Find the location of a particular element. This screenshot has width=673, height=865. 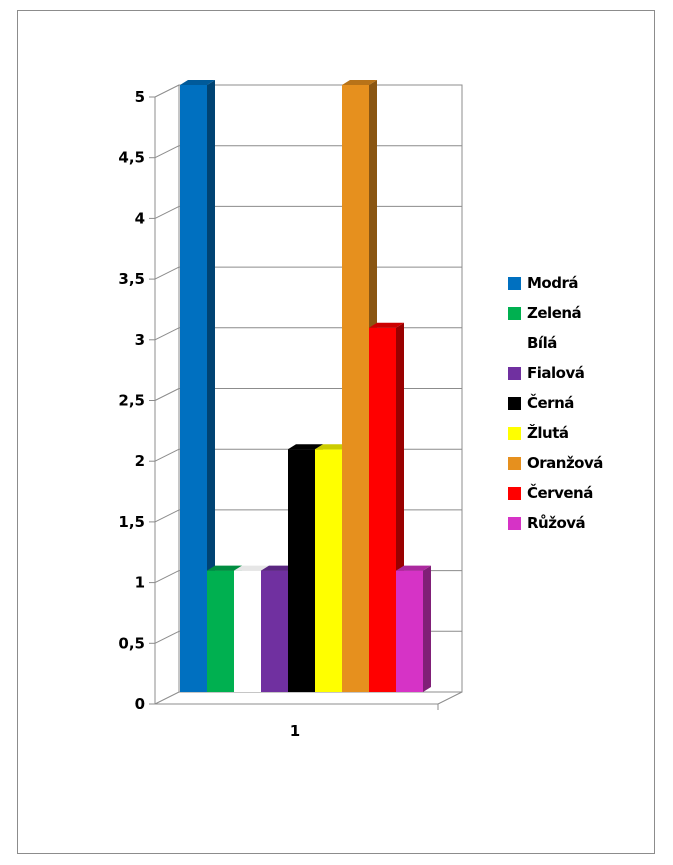

legend-item: Růžová is located at coordinates (555, 523).